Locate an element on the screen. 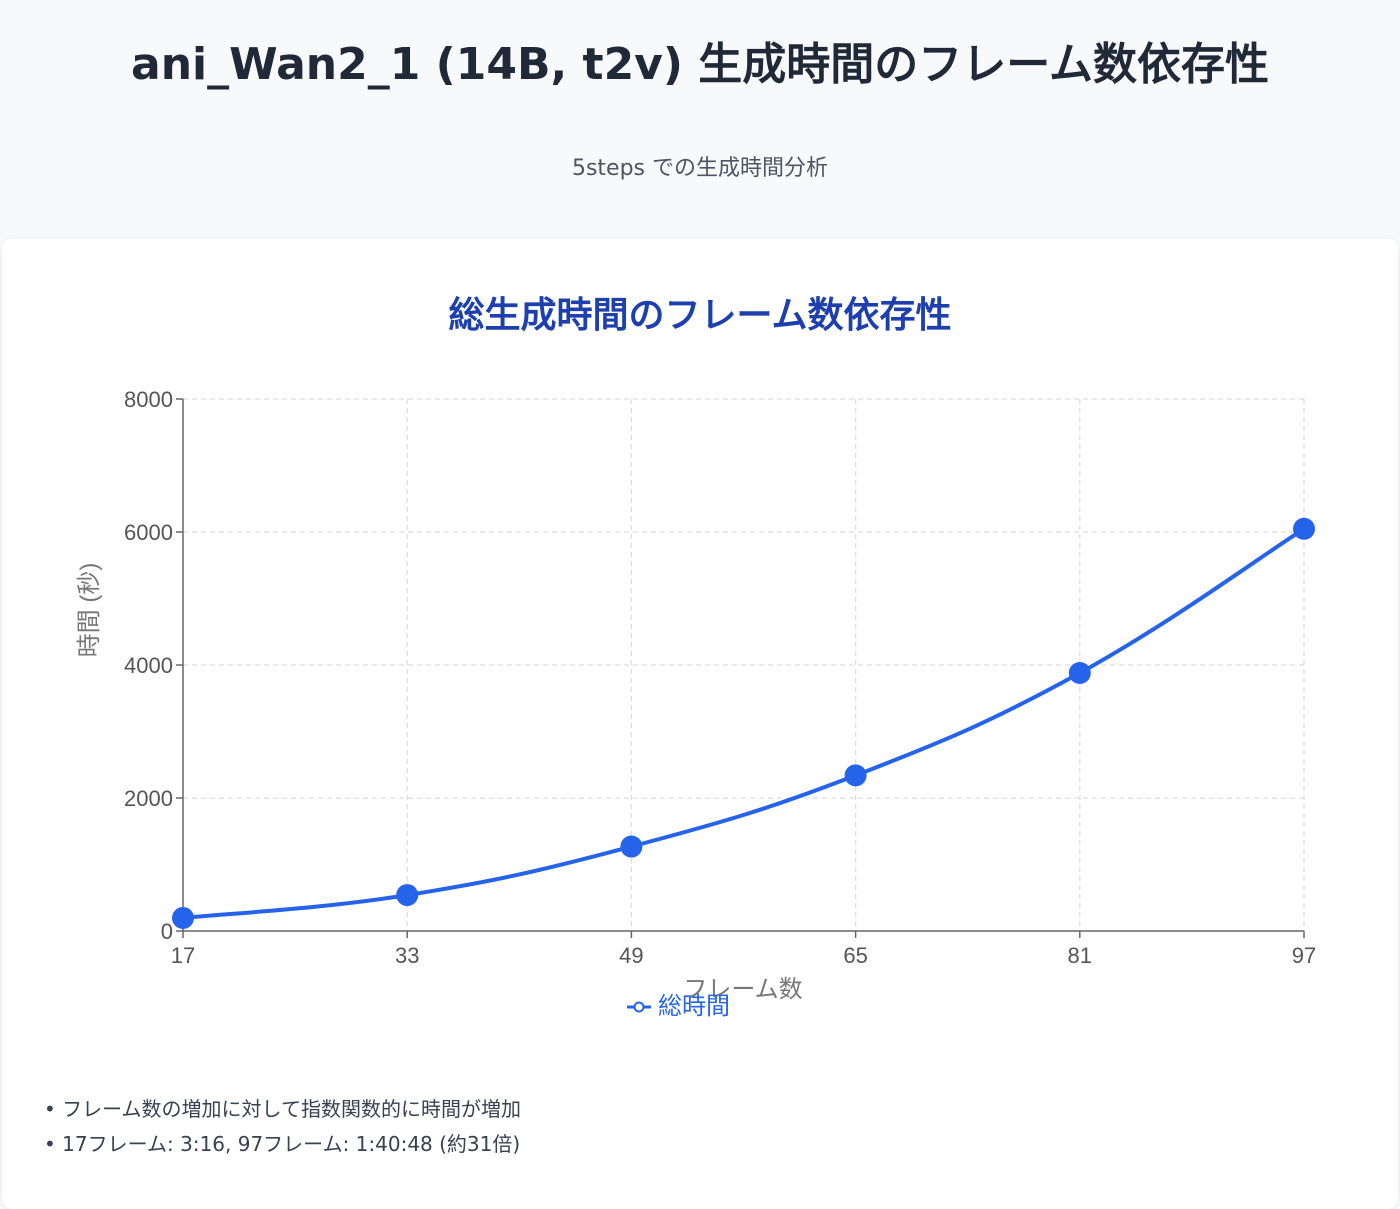  page-title: ani_Wan2_1 (14B, t2v) 生成時間のフレーム数依存性 is located at coordinates (700, 64).